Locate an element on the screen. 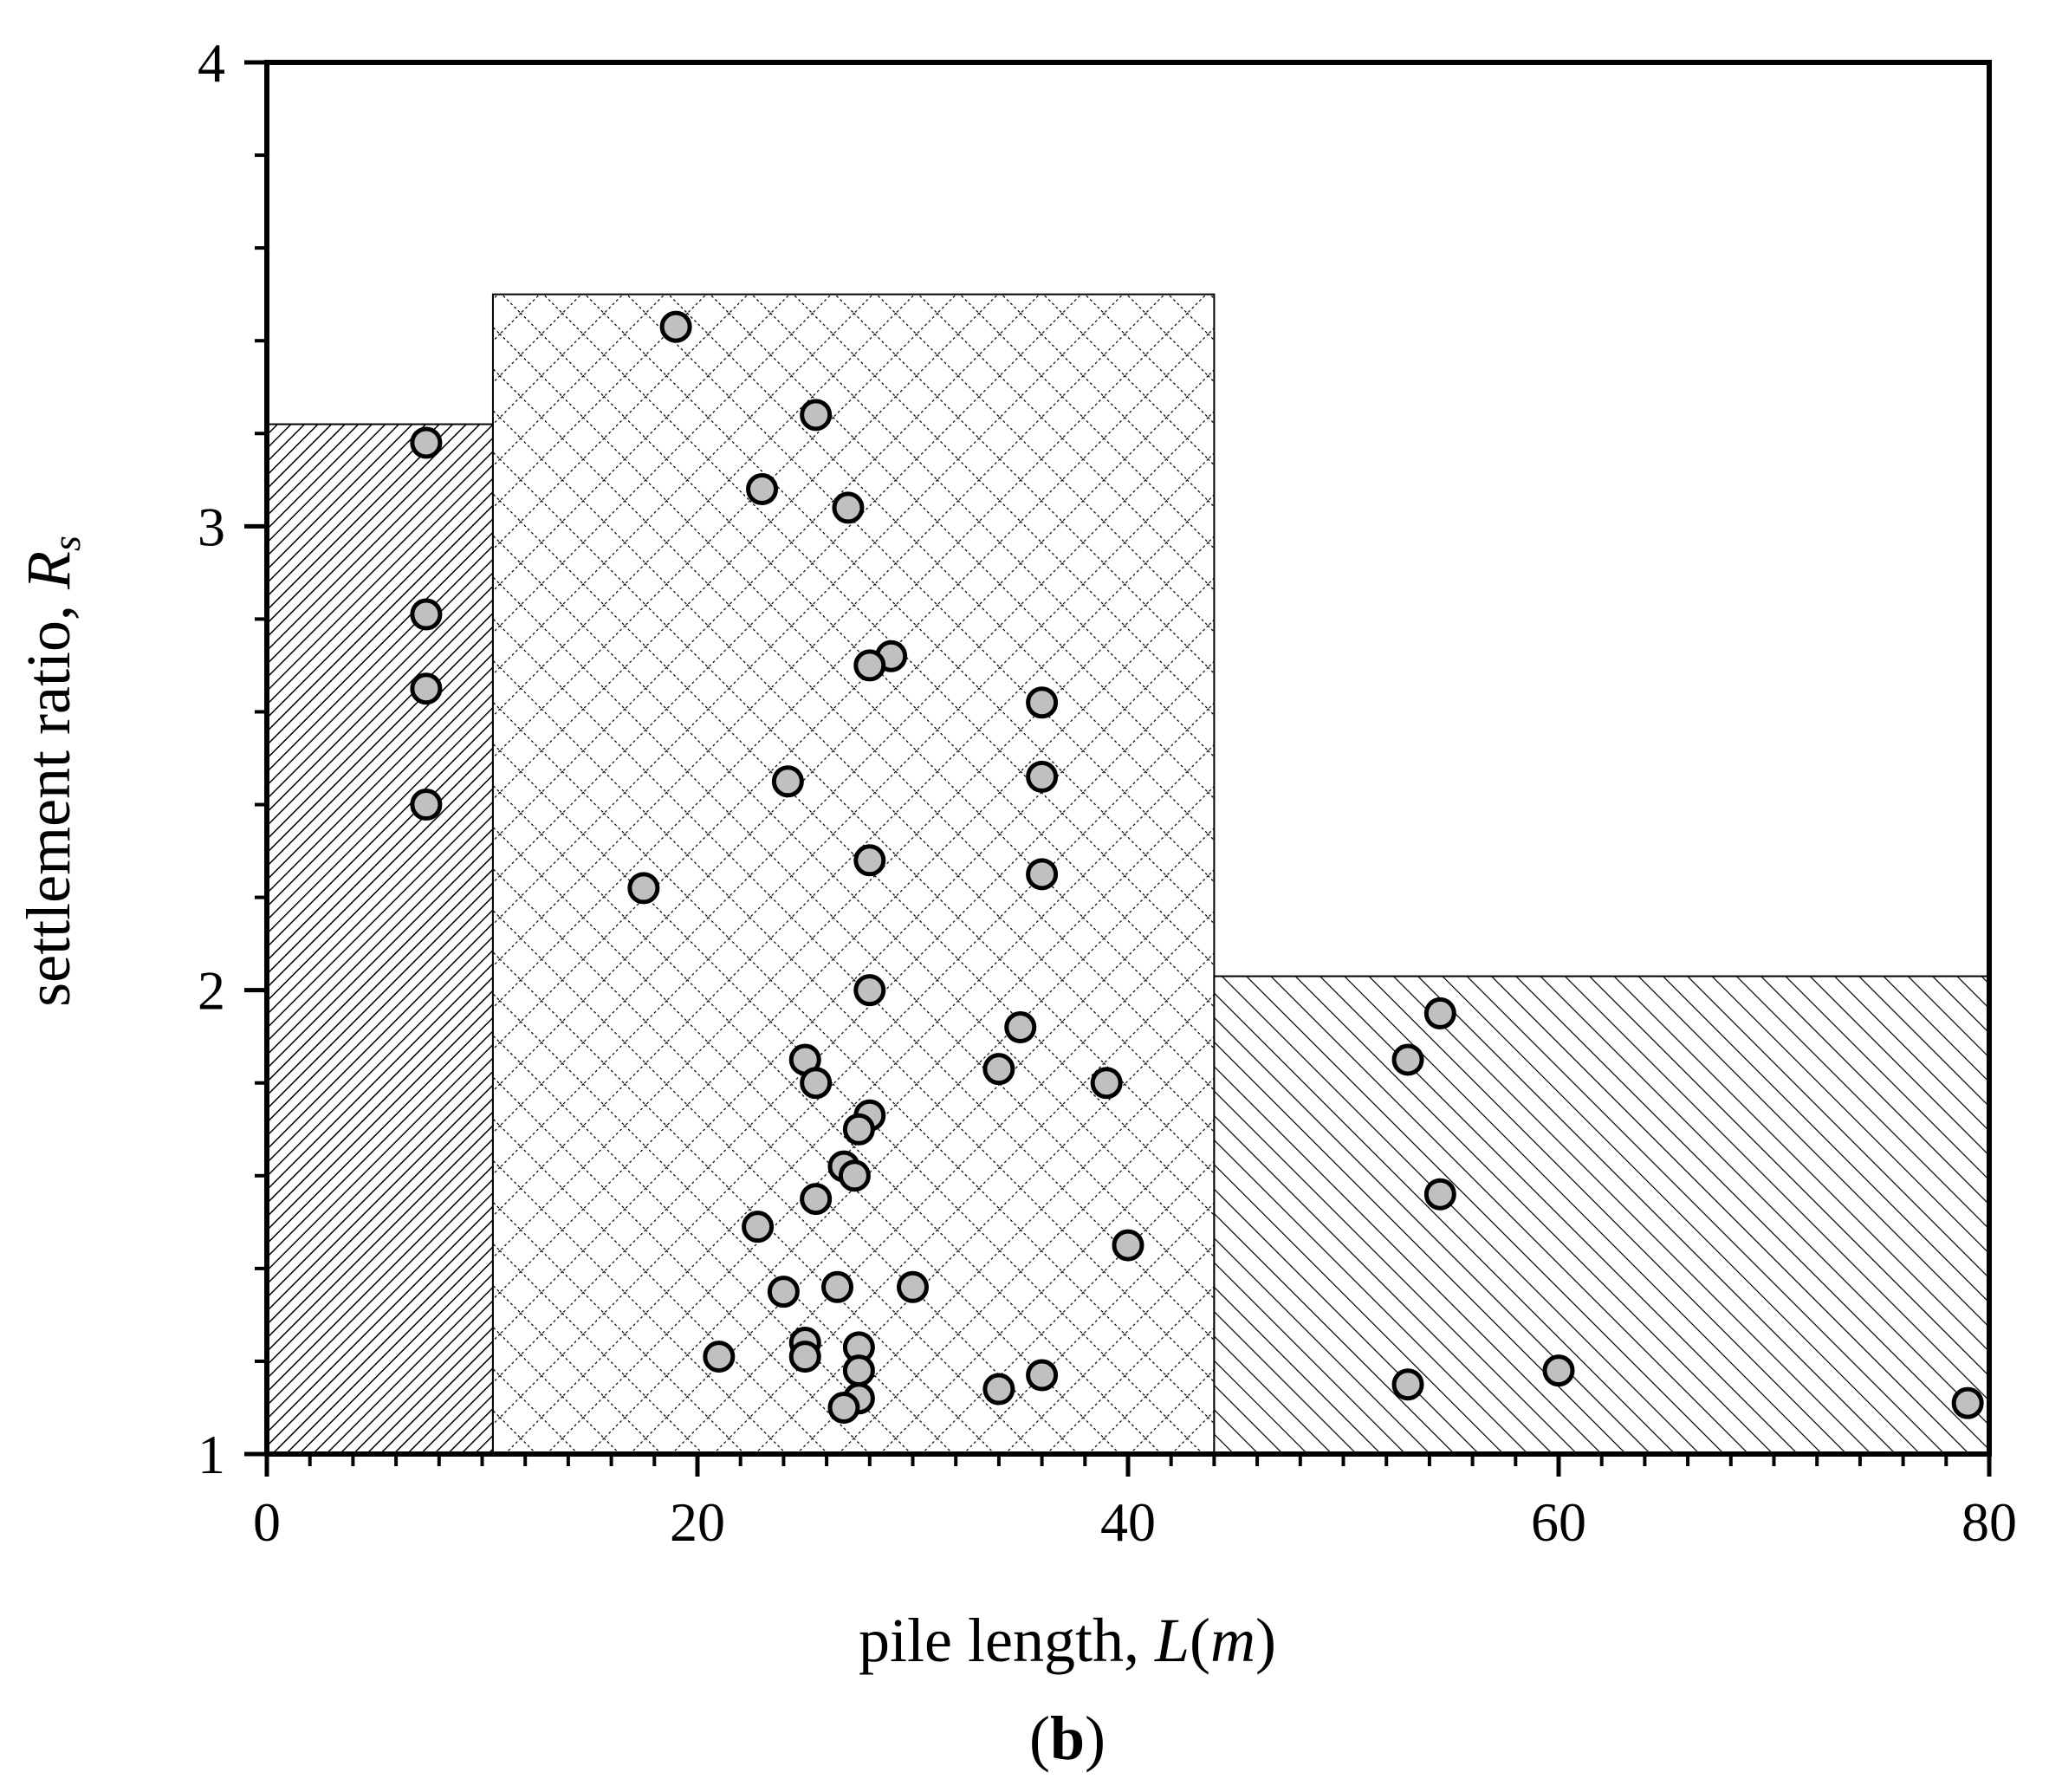 This screenshot has height=1792, width=2049. y-tick-label: 2 is located at coordinates (211, 991).